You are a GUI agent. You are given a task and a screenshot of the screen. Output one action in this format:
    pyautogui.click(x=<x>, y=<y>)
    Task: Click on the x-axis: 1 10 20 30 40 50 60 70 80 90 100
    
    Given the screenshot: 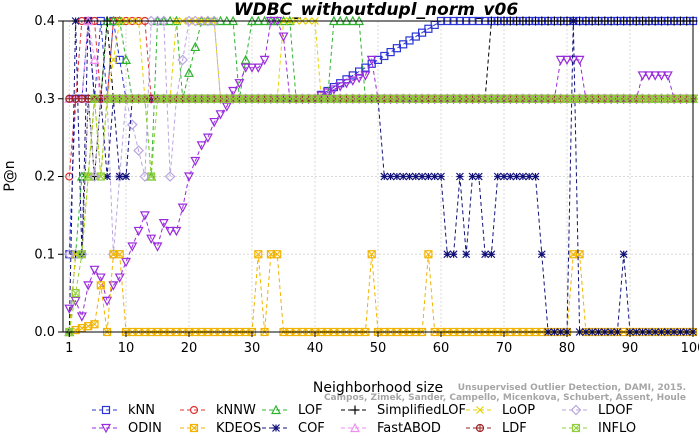 What is the action you would take?
    pyautogui.click(x=382, y=344)
    